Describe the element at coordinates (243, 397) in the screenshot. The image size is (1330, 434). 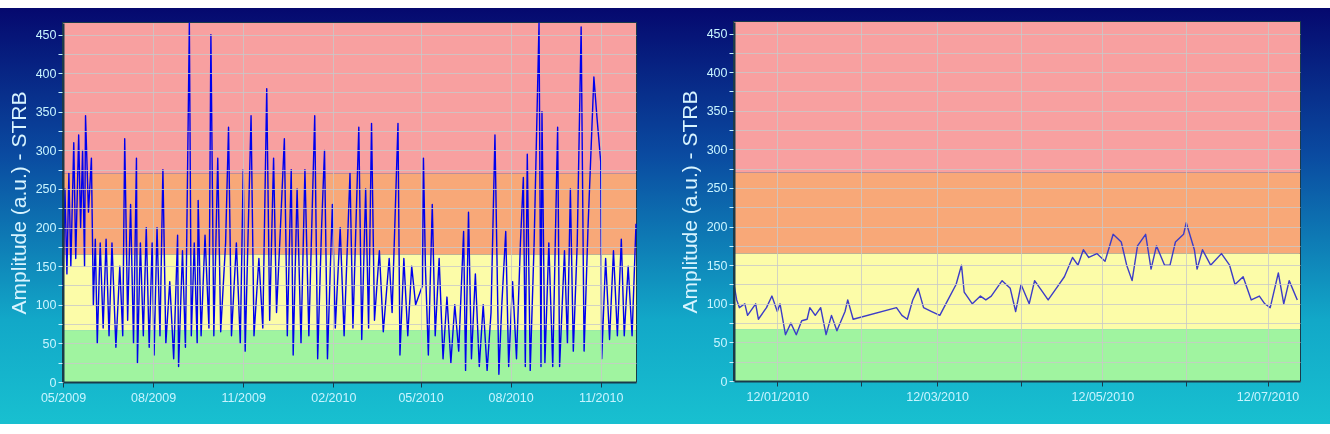
I see `x-tick-label: 11/2009` at that location.